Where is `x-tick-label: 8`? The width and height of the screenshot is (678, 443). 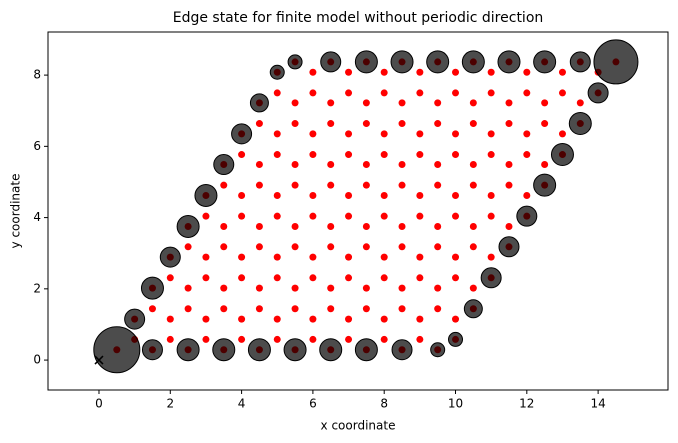 x-tick-label: 8 is located at coordinates (384, 404).